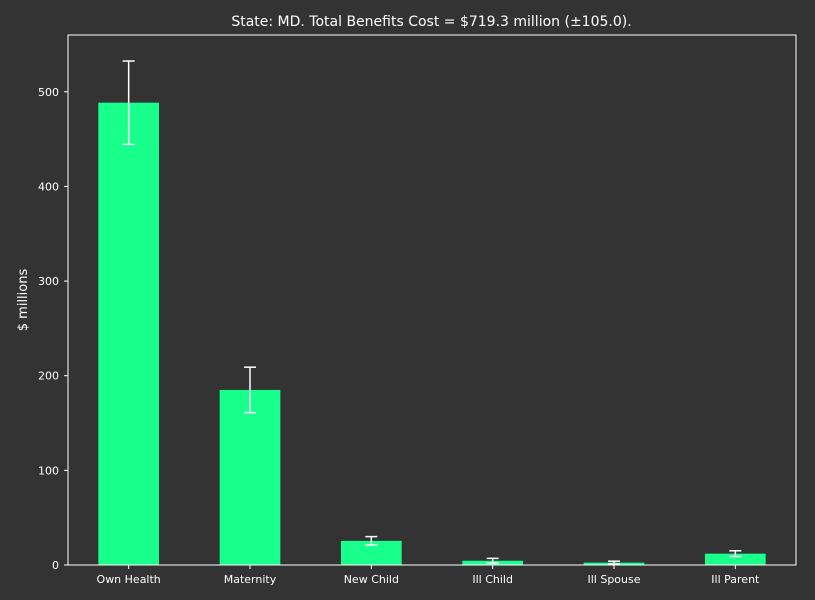 The width and height of the screenshot is (815, 600). What do you see at coordinates (735, 579) in the screenshot?
I see `x-tick-label: Ill Parent` at bounding box center [735, 579].